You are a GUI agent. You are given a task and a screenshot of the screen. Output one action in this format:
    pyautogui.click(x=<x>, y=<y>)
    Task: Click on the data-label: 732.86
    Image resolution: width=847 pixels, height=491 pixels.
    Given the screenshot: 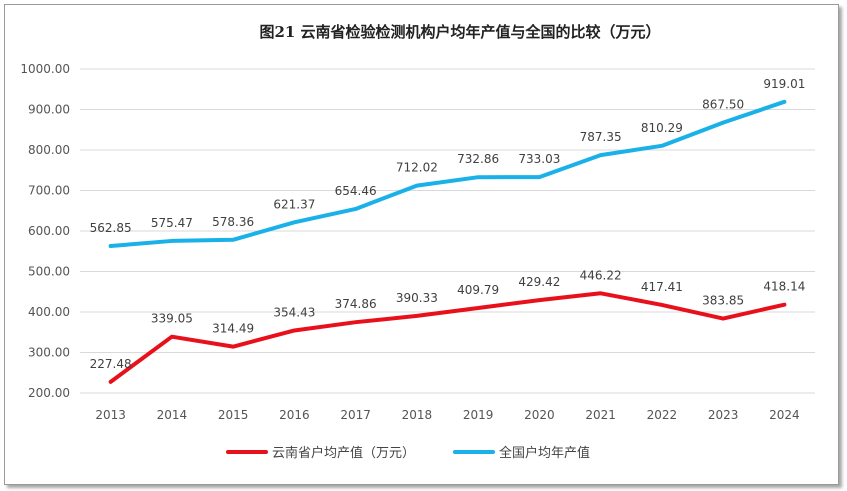 What is the action you would take?
    pyautogui.click(x=478, y=159)
    